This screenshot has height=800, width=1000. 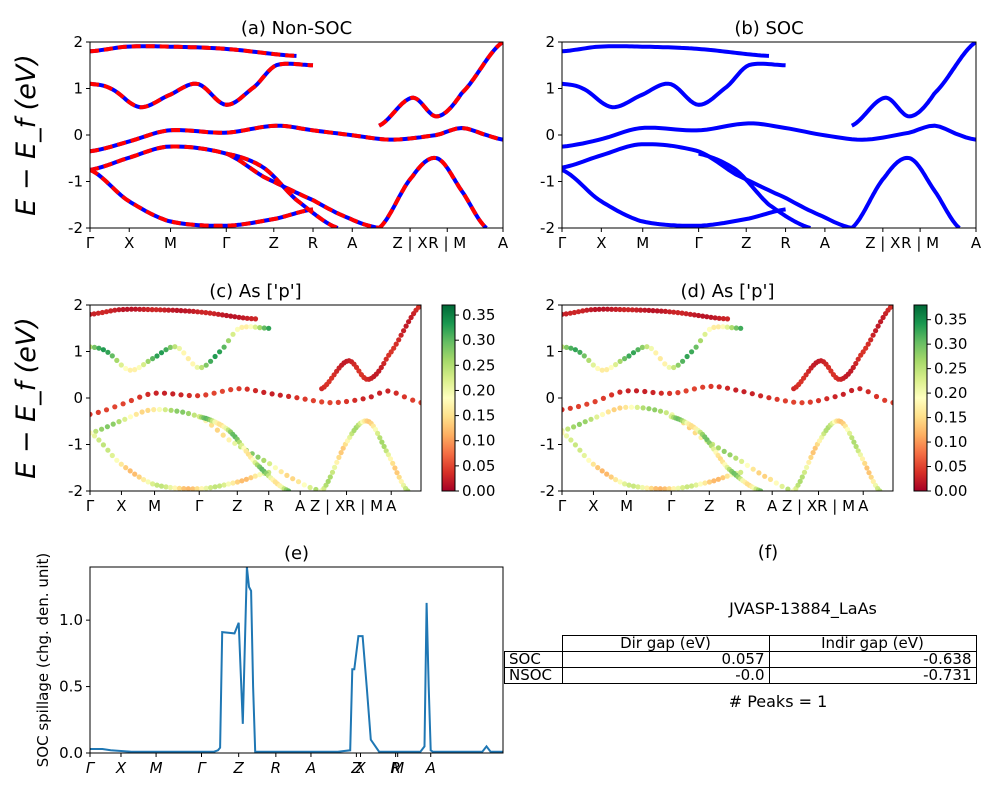 What do you see at coordinates (78, 352) in the screenshot?
I see `y-tick-label-c: 1` at bounding box center [78, 352].